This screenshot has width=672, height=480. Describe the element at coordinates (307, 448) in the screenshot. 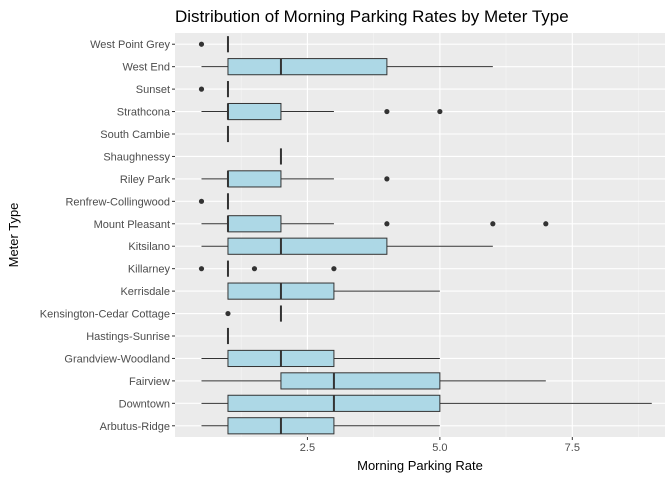

I see `x-tick-label: 2.5` at that location.